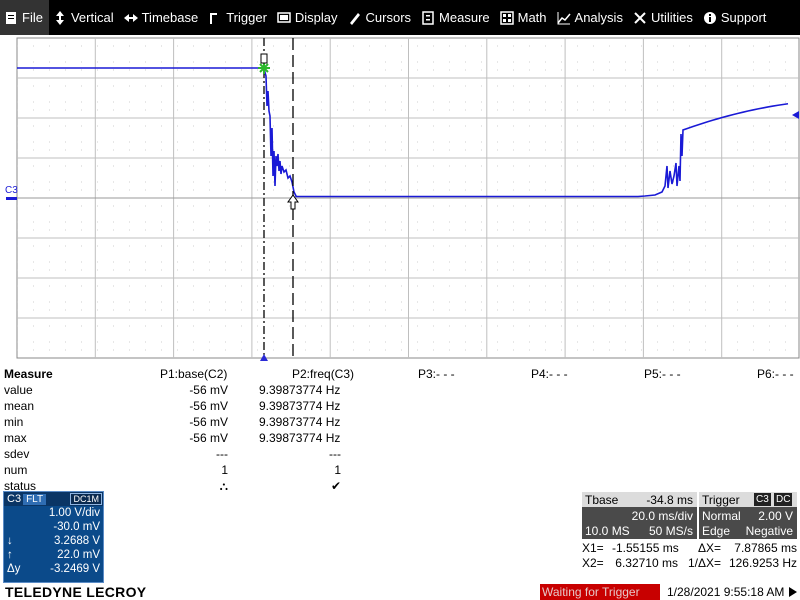 The height and width of the screenshot is (600, 800). Describe the element at coordinates (264, 68) in the screenshot. I see `trigger-point-icon` at that location.